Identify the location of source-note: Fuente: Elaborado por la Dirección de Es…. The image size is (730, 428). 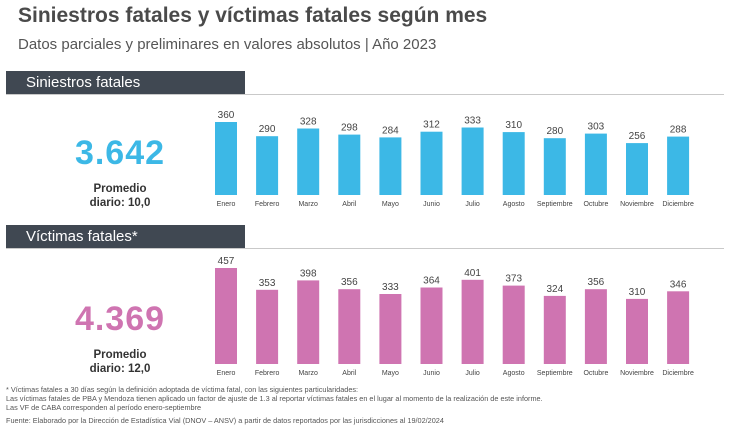
(225, 420).